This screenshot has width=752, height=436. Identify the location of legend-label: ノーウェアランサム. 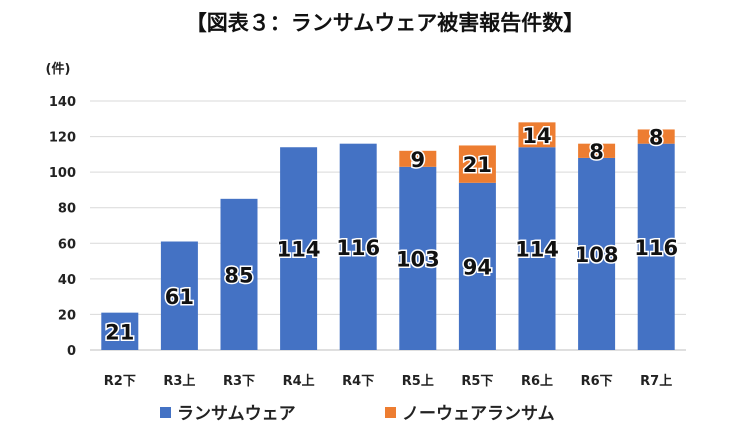
(478, 414).